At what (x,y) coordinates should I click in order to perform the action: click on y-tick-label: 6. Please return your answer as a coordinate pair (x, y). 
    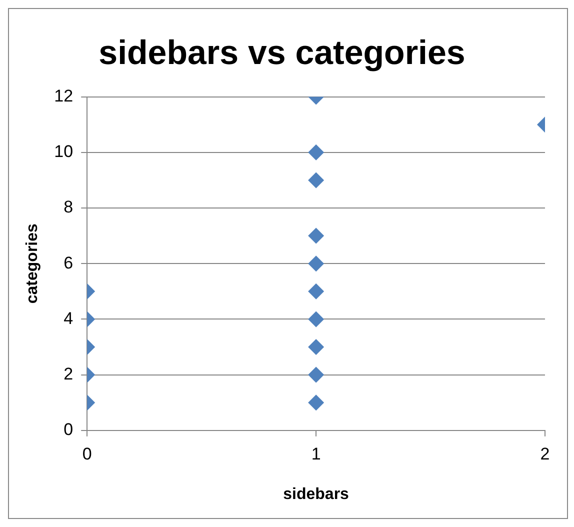
    Looking at the image, I should click on (69, 262).